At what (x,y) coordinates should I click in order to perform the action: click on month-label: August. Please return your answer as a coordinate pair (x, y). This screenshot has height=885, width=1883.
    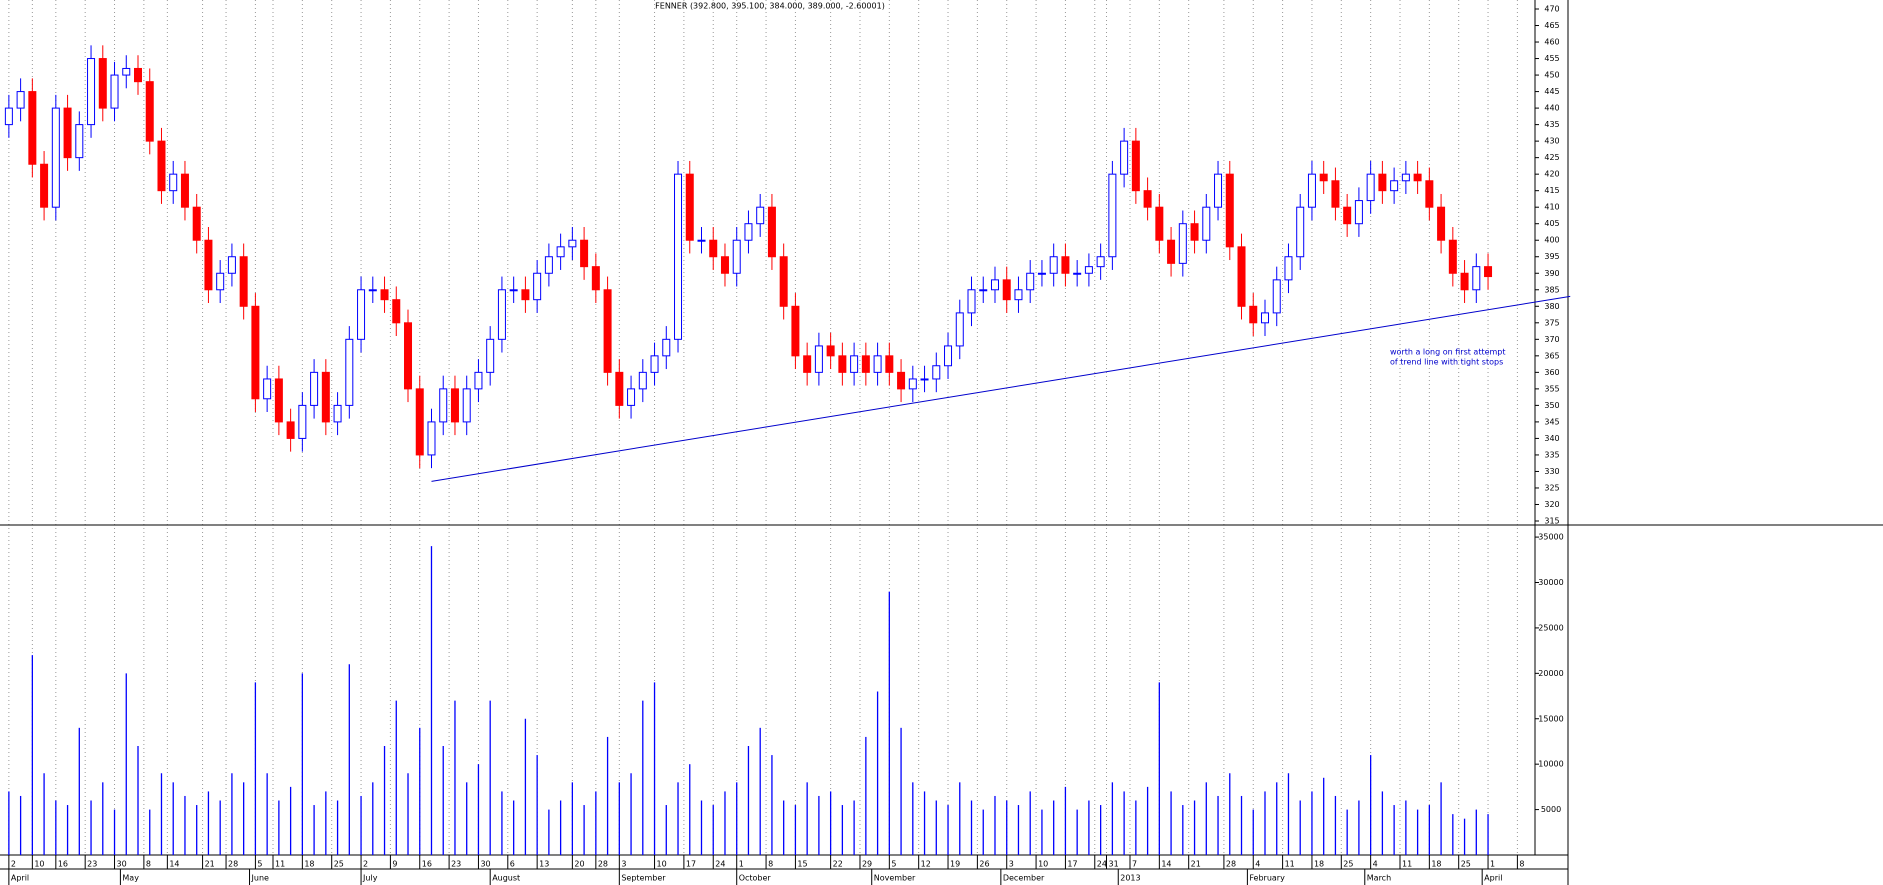
    Looking at the image, I should click on (506, 878).